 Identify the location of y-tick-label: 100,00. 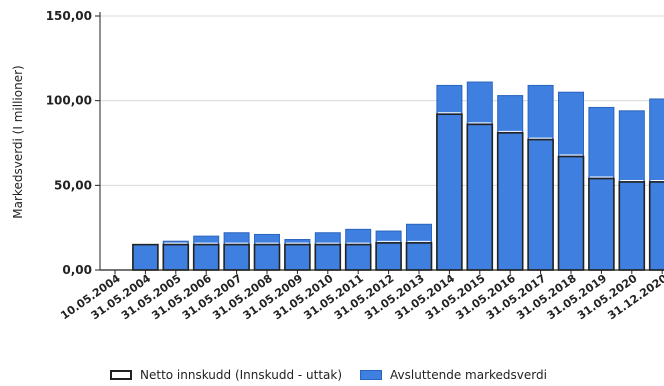
(69, 101).